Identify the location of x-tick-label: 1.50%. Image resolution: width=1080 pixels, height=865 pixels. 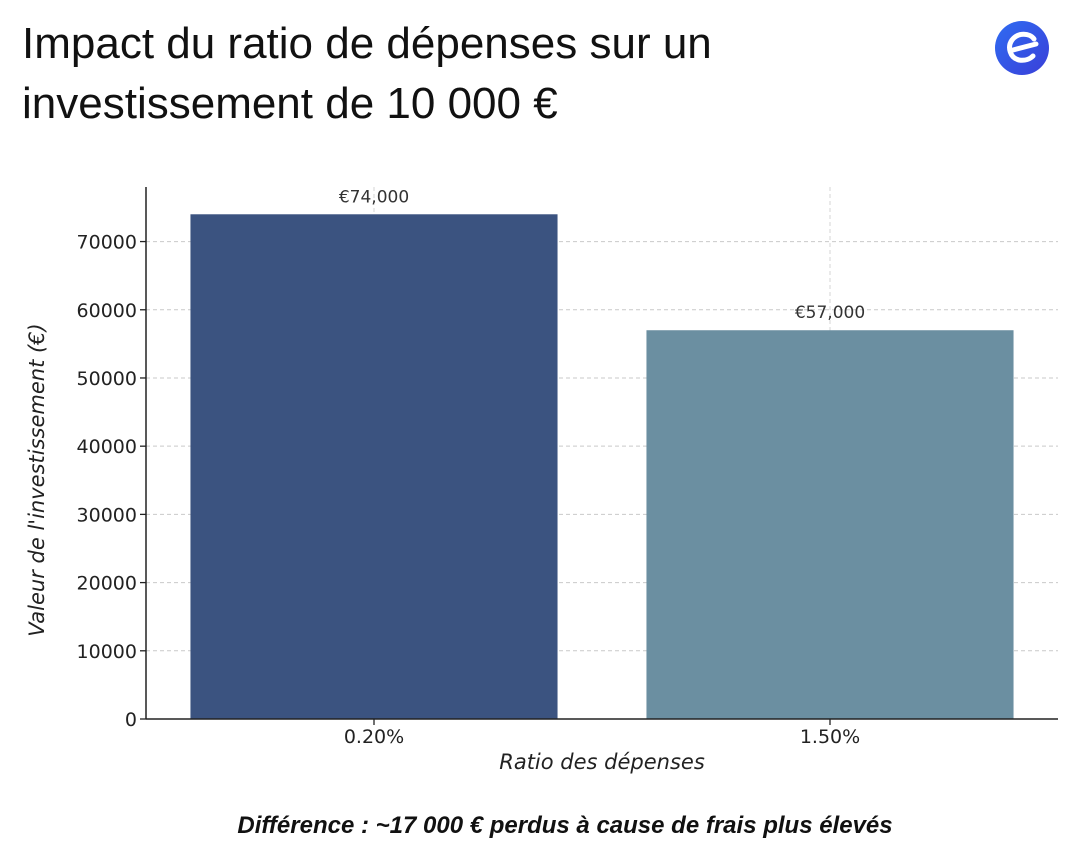
(830, 737).